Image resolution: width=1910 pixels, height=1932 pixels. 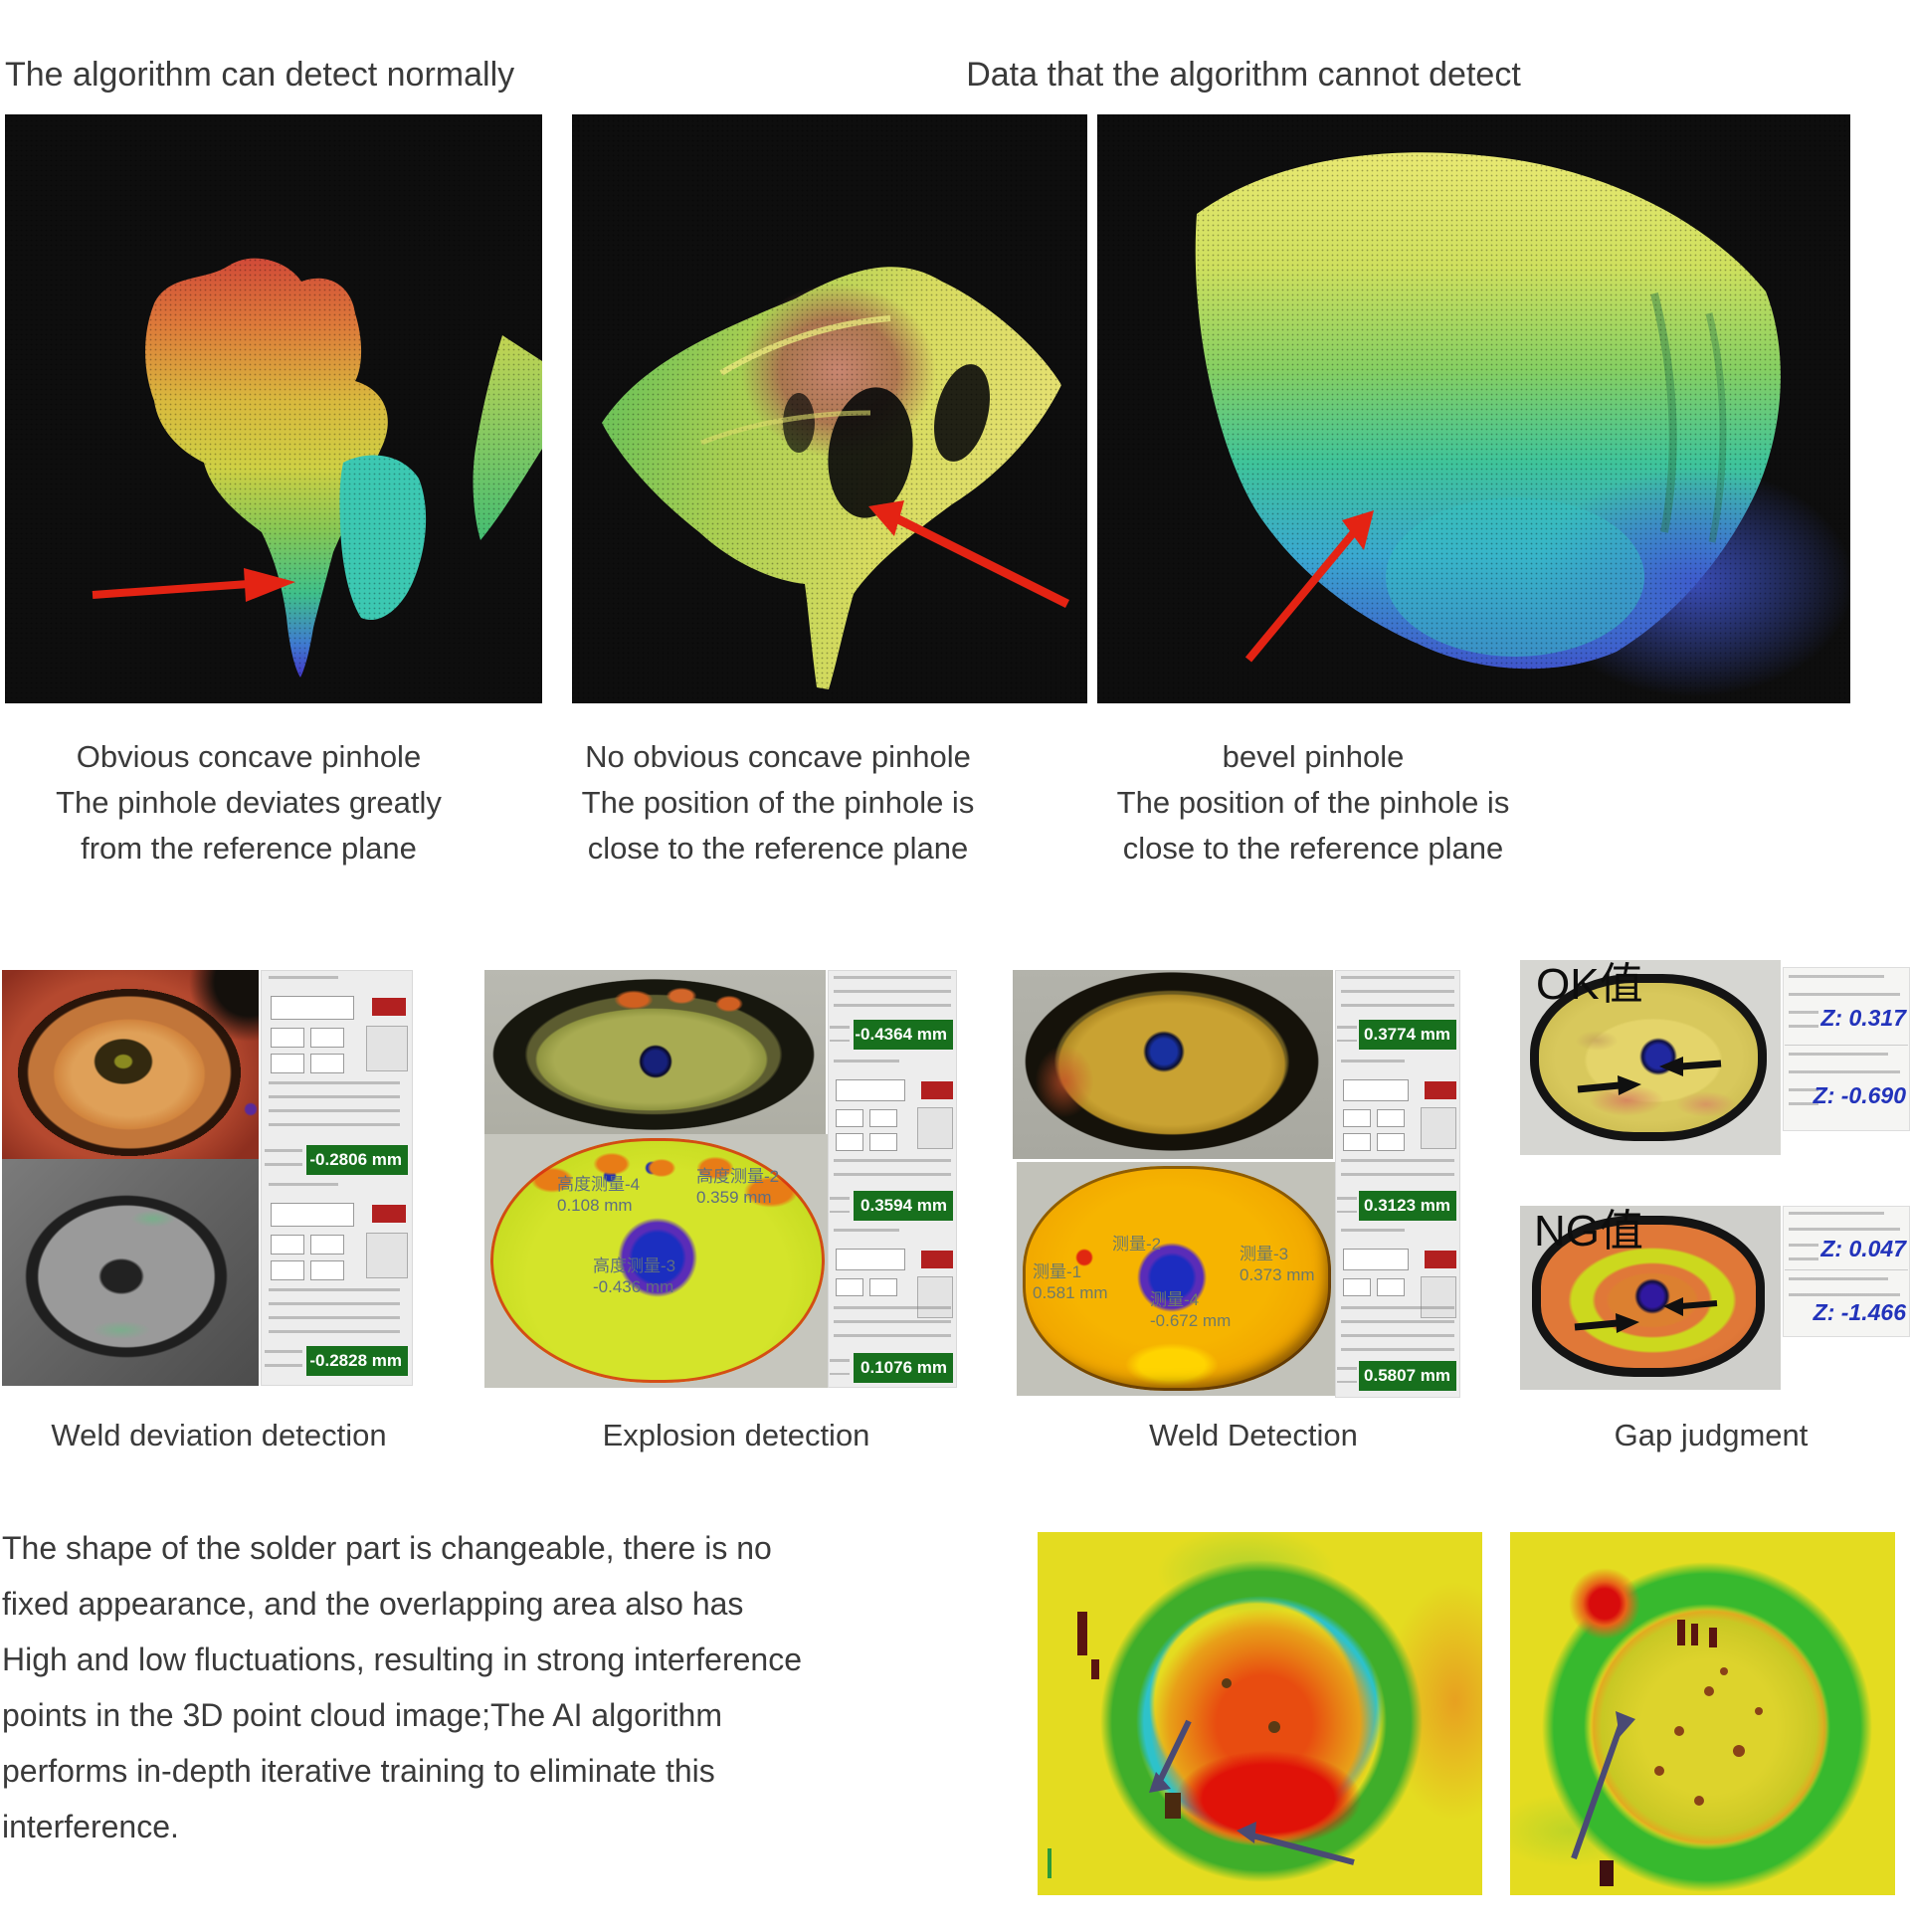 I want to click on pointcloud-image-obvious-pinhole, so click(x=273, y=408).